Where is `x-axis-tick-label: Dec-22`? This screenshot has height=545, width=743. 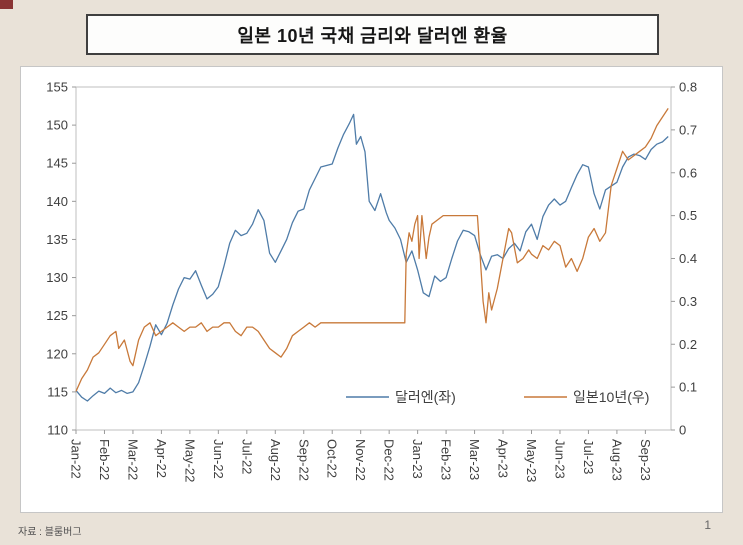 x-axis-tick-label: Dec-22 is located at coordinates (389, 460).